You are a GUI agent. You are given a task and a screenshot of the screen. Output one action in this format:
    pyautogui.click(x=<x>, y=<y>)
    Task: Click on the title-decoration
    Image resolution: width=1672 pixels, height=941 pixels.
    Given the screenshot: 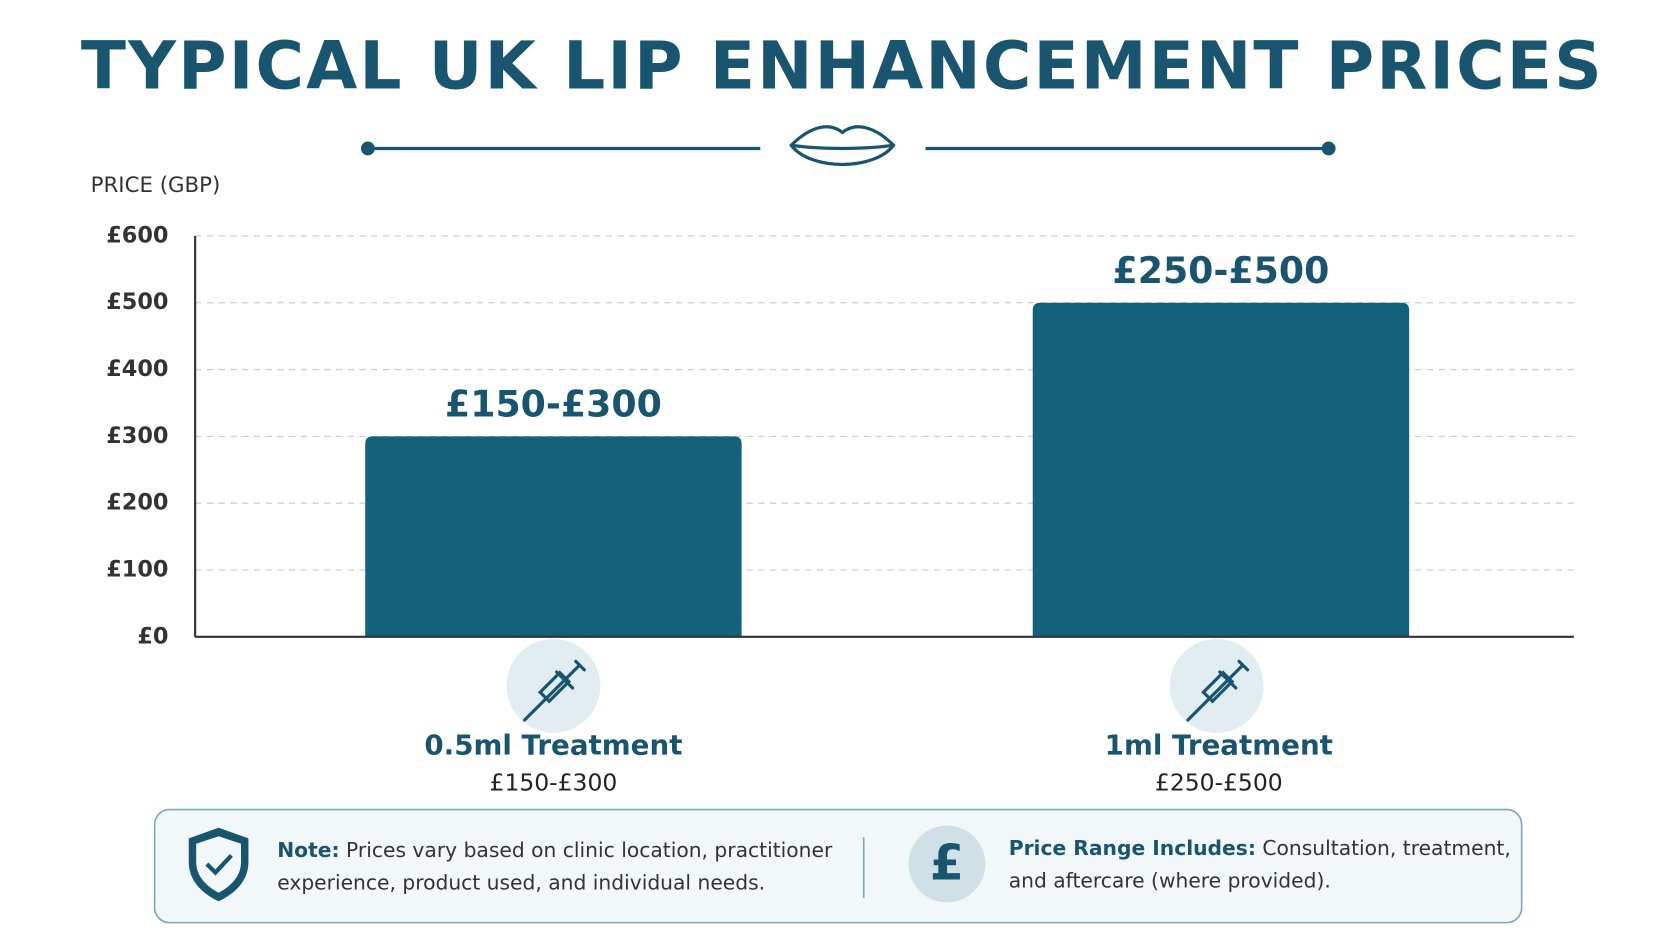 What is the action you would take?
    pyautogui.click(x=848, y=146)
    